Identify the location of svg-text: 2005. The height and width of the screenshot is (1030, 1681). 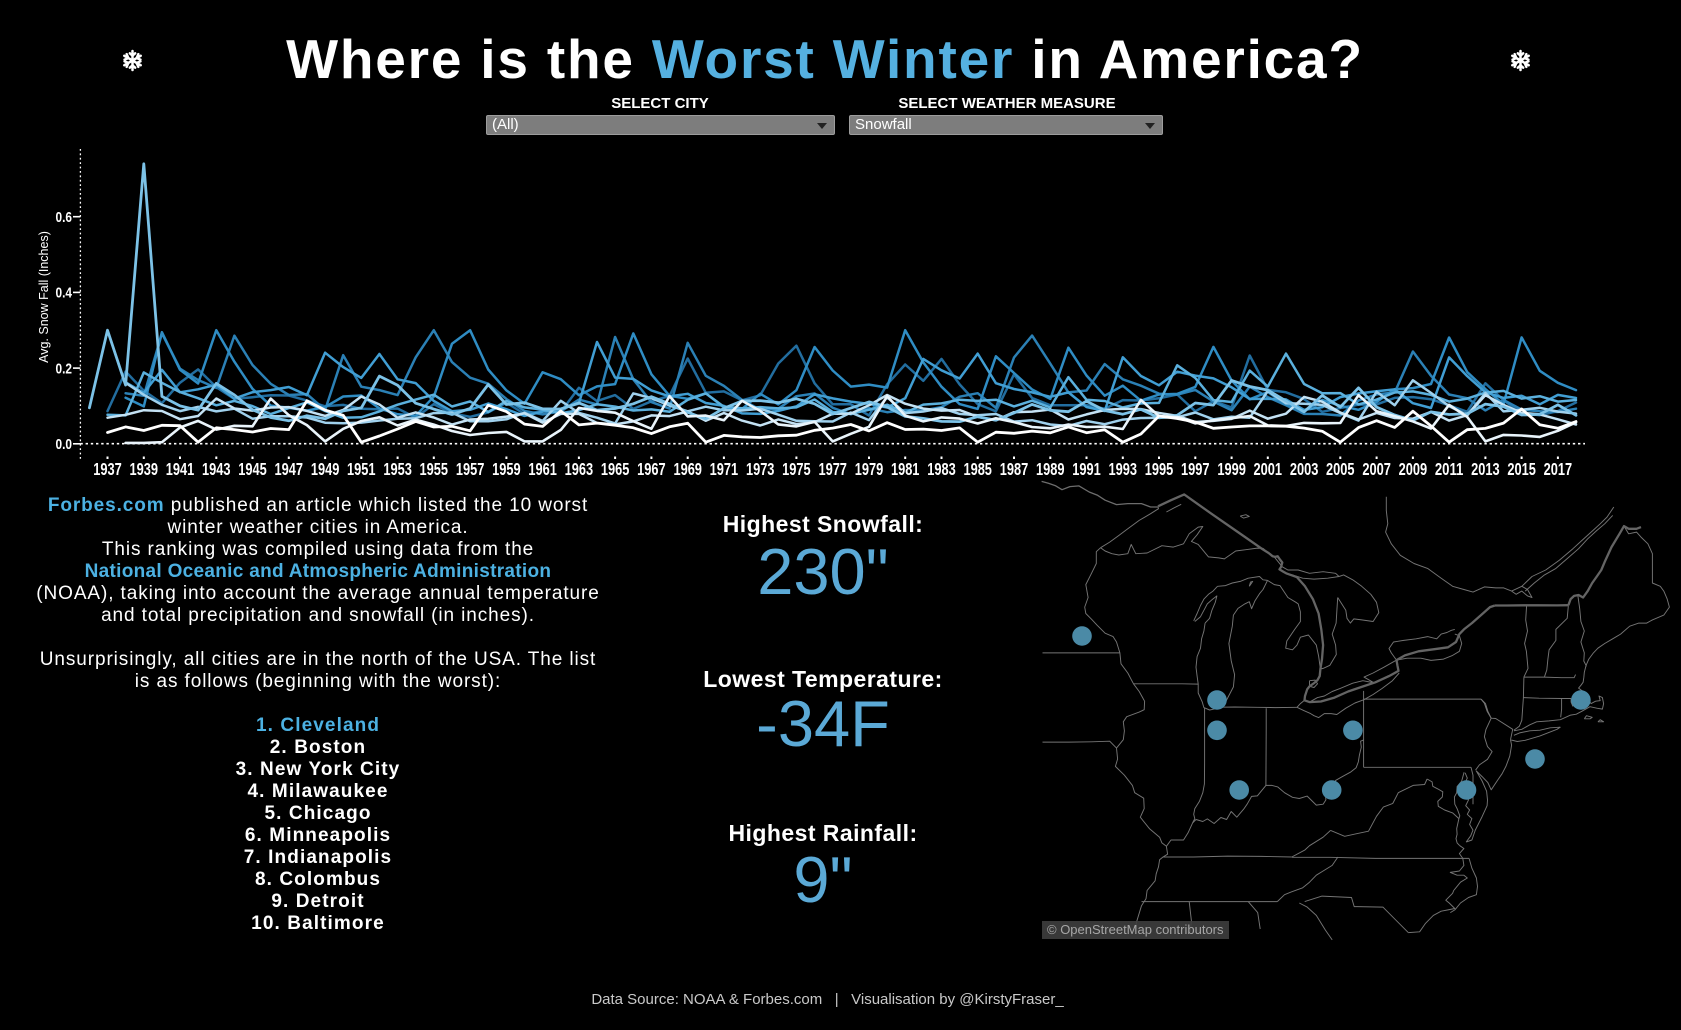
(1340, 469).